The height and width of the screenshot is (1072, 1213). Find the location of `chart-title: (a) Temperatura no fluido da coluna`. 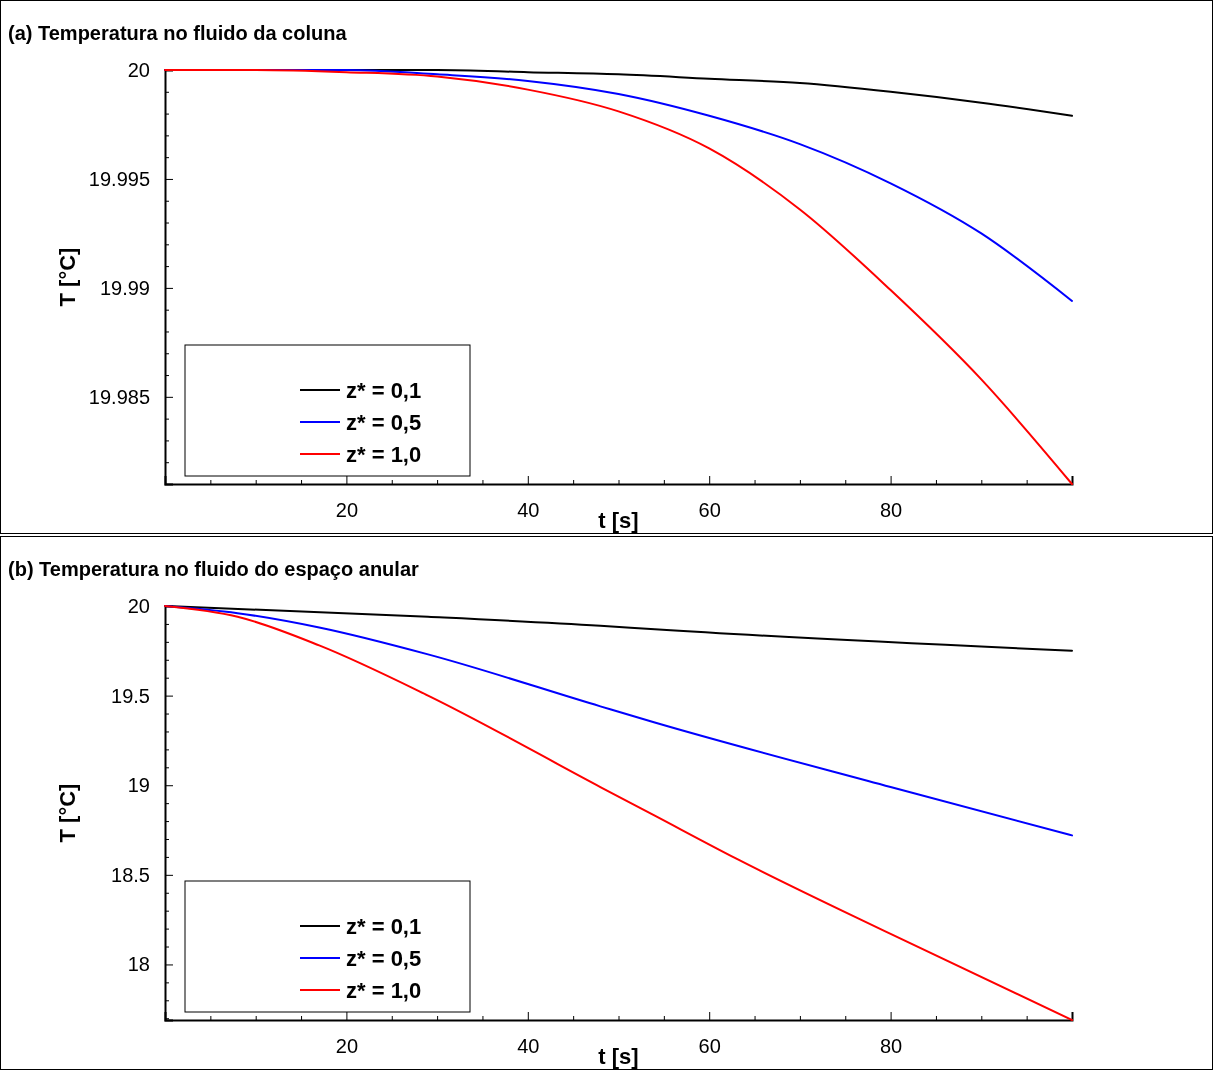

chart-title: (a) Temperatura no fluido da coluna is located at coordinates (178, 33).